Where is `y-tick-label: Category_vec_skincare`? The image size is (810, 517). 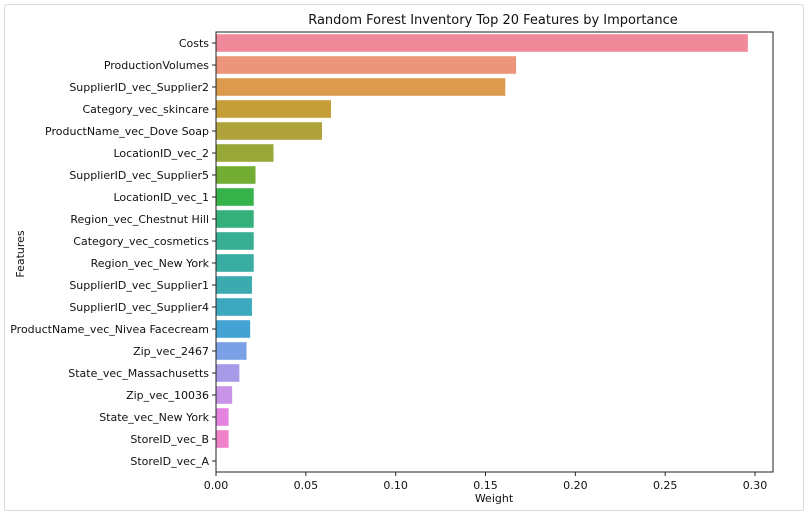 y-tick-label: Category_vec_skincare is located at coordinates (145, 109).